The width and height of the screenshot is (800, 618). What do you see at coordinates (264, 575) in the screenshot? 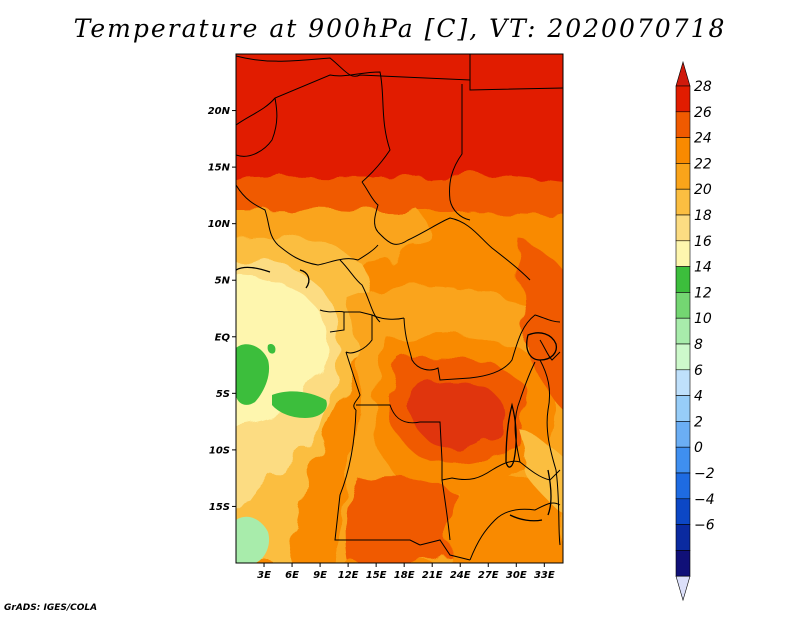
I see `lon-tick-label: 3E` at bounding box center [264, 575].